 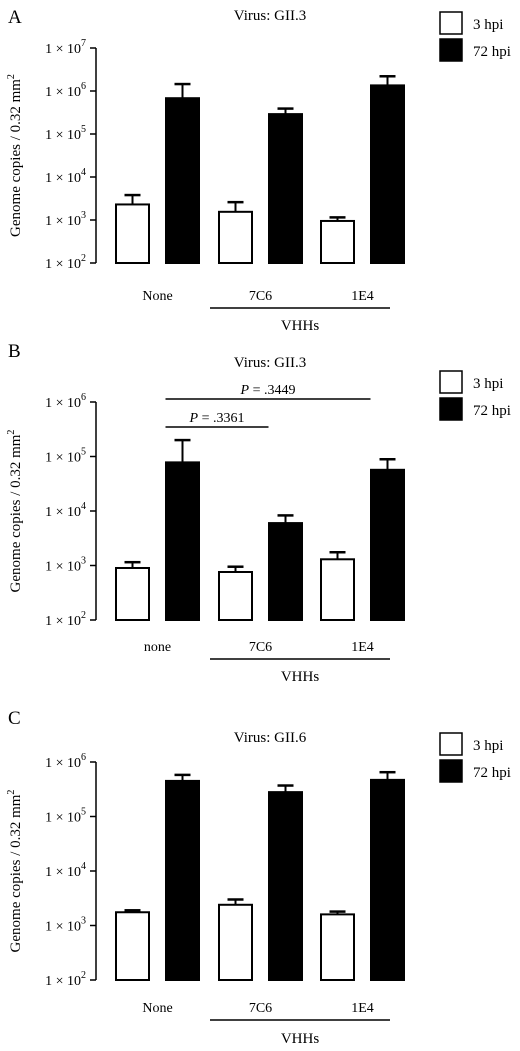 I want to click on y-tick-label: 1 × 10⁷, so click(x=65, y=47).